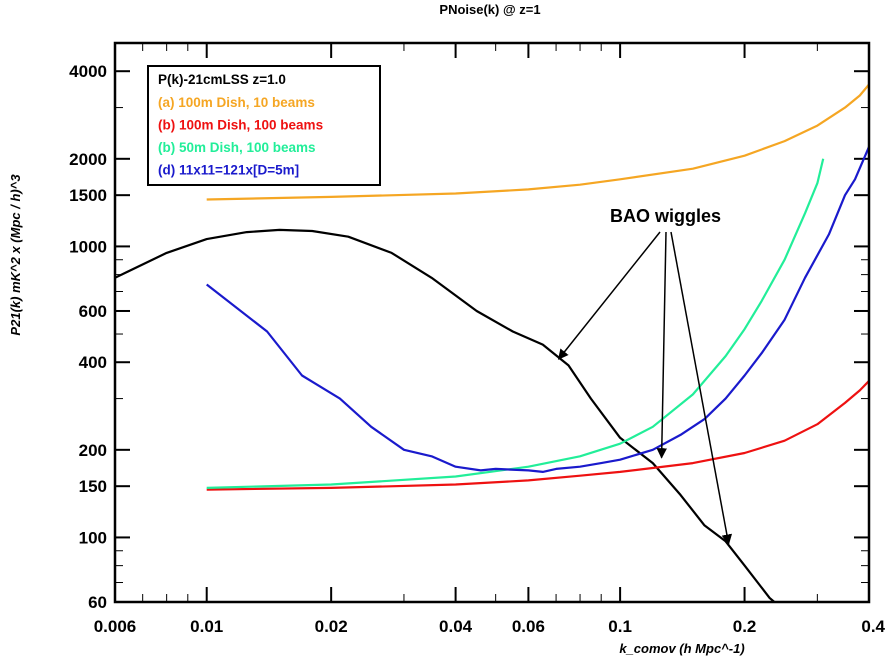  What do you see at coordinates (206, 626) in the screenshot?
I see `x-tick-label: 0.01` at bounding box center [206, 626].